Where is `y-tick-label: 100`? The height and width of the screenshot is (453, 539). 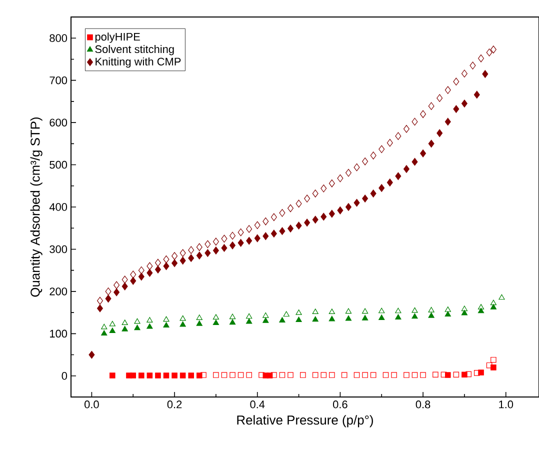
y-tick-label: 100 is located at coordinates (59, 334).